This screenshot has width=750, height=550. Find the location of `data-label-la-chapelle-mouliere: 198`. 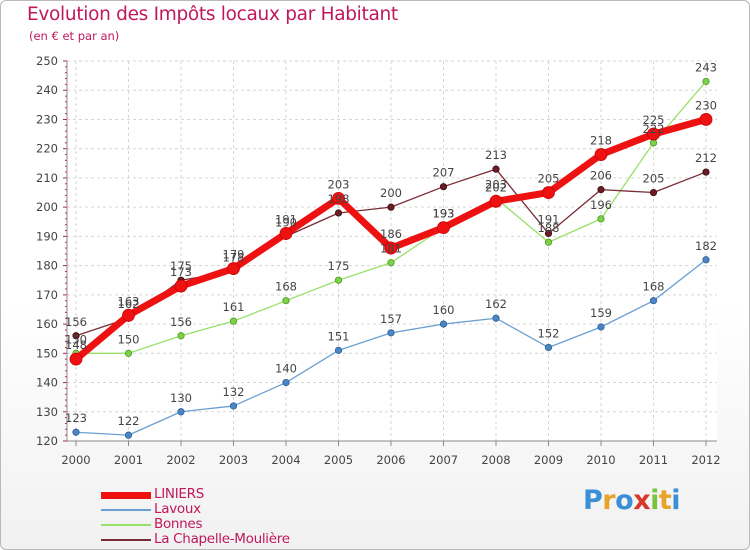

data-label-la-chapelle-mouliere: 198 is located at coordinates (339, 199).